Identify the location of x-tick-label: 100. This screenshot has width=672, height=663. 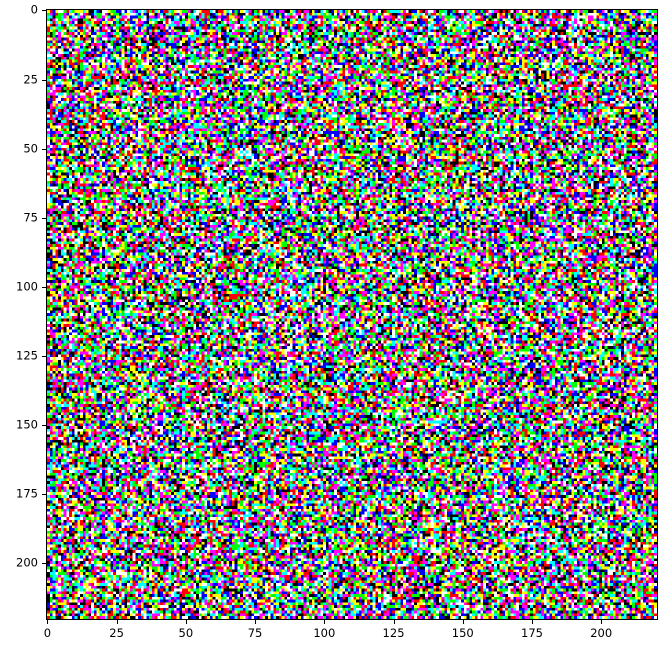
(324, 633).